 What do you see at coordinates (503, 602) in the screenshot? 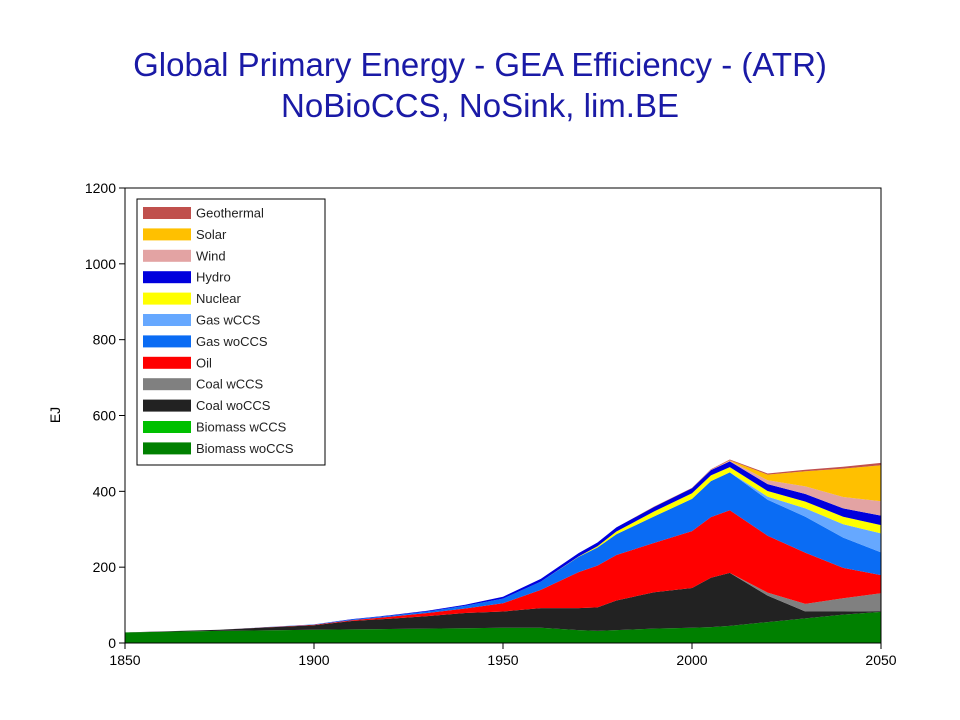
I see `area-coal-woccs` at bounding box center [503, 602].